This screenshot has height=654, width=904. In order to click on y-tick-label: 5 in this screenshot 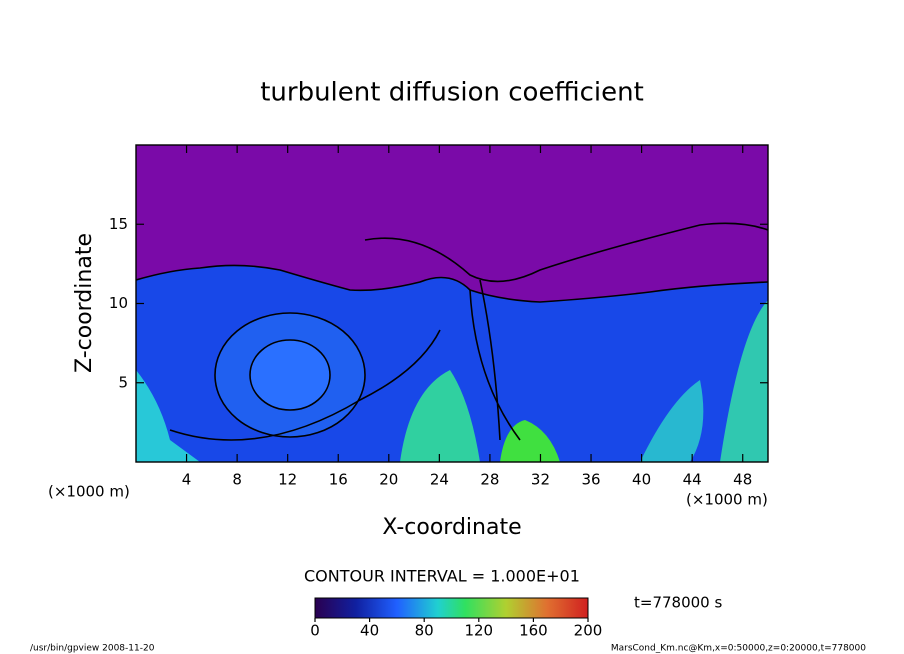, I will do `click(123, 382)`.